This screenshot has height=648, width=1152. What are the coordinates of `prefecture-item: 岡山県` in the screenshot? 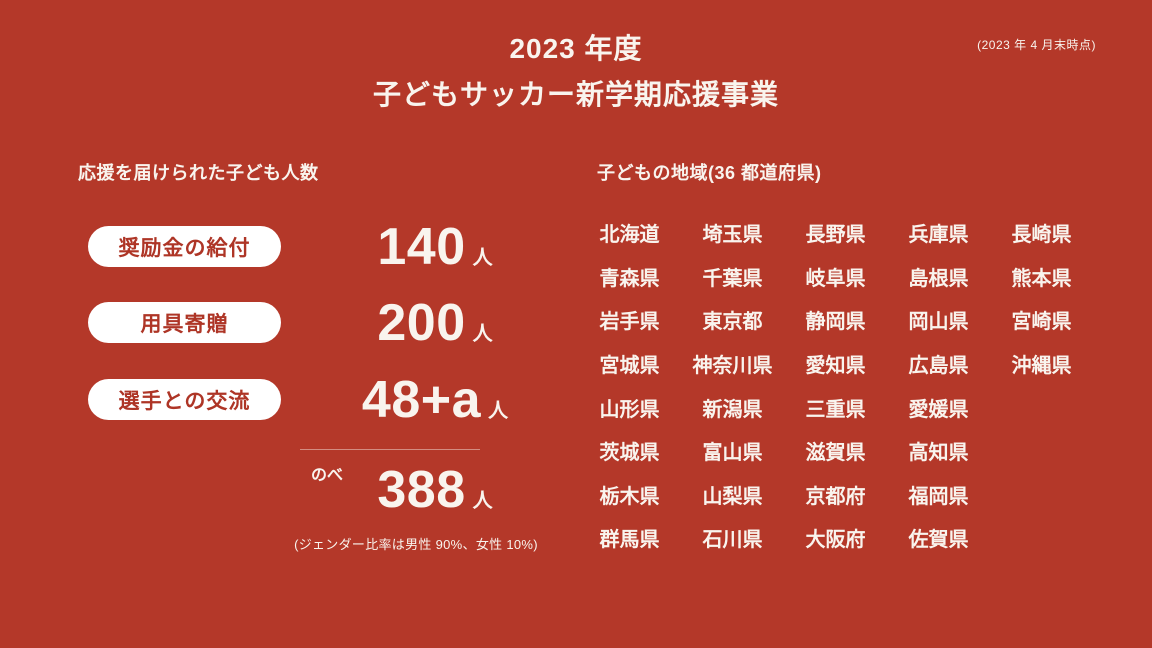 It's located at (938, 322).